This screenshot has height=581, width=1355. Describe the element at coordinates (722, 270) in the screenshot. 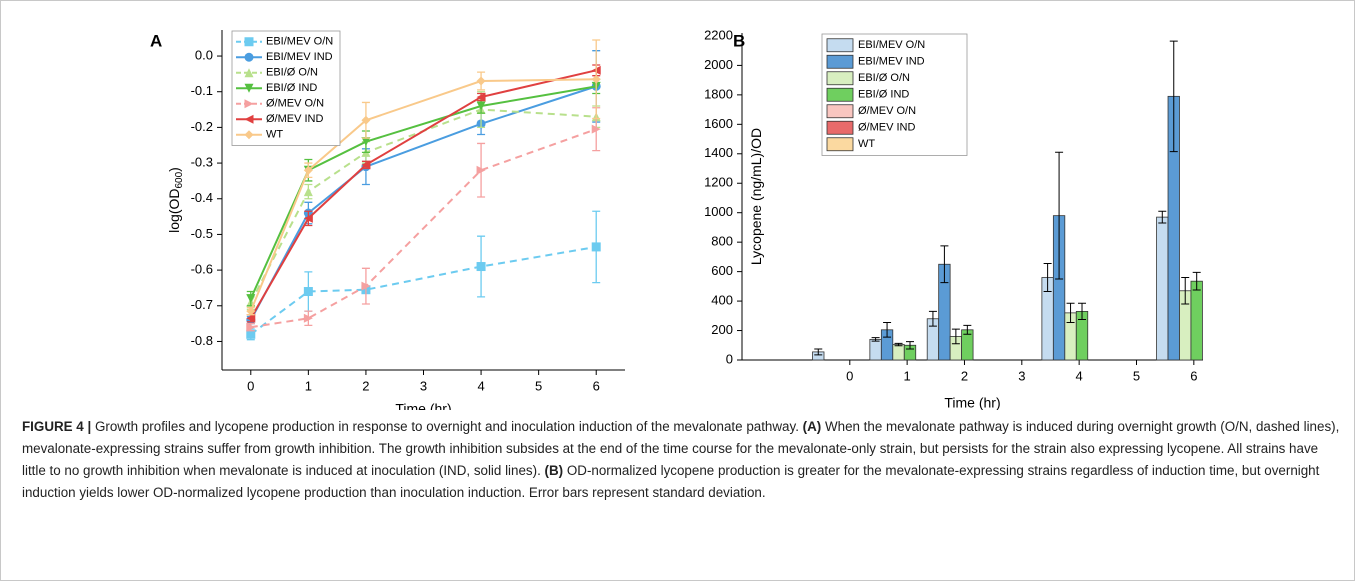

I see `y-tick-label: 600` at that location.